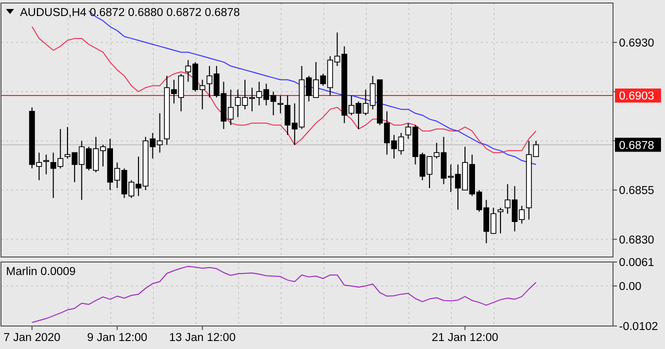 Image resolution: width=665 pixels, height=349 pixels. What do you see at coordinates (636, 96) in the screenshot?
I see `ref-line-label: 0.6903` at bounding box center [636, 96].